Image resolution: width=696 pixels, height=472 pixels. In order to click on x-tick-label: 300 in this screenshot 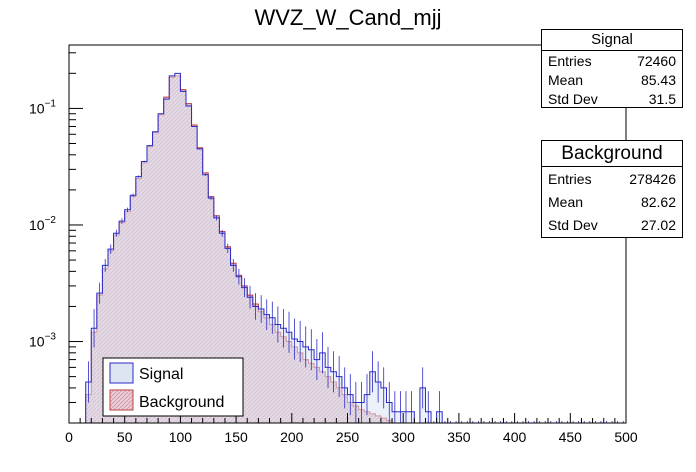, I will do `click(404, 437)`.